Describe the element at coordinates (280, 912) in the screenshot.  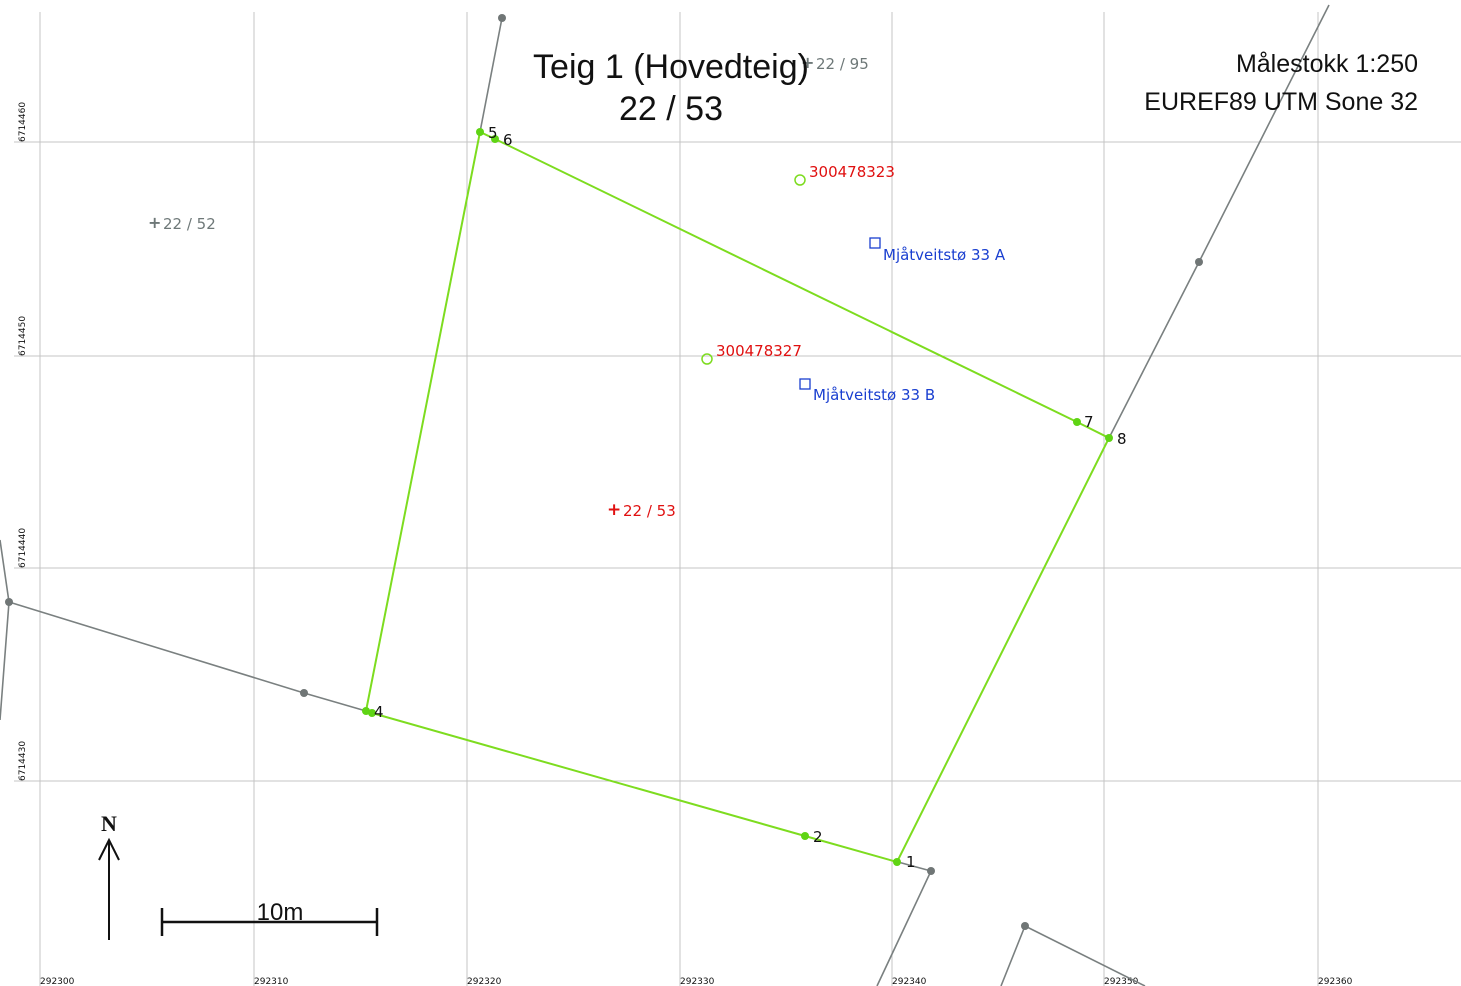
I see `scale-bar-label: 10m` at that location.